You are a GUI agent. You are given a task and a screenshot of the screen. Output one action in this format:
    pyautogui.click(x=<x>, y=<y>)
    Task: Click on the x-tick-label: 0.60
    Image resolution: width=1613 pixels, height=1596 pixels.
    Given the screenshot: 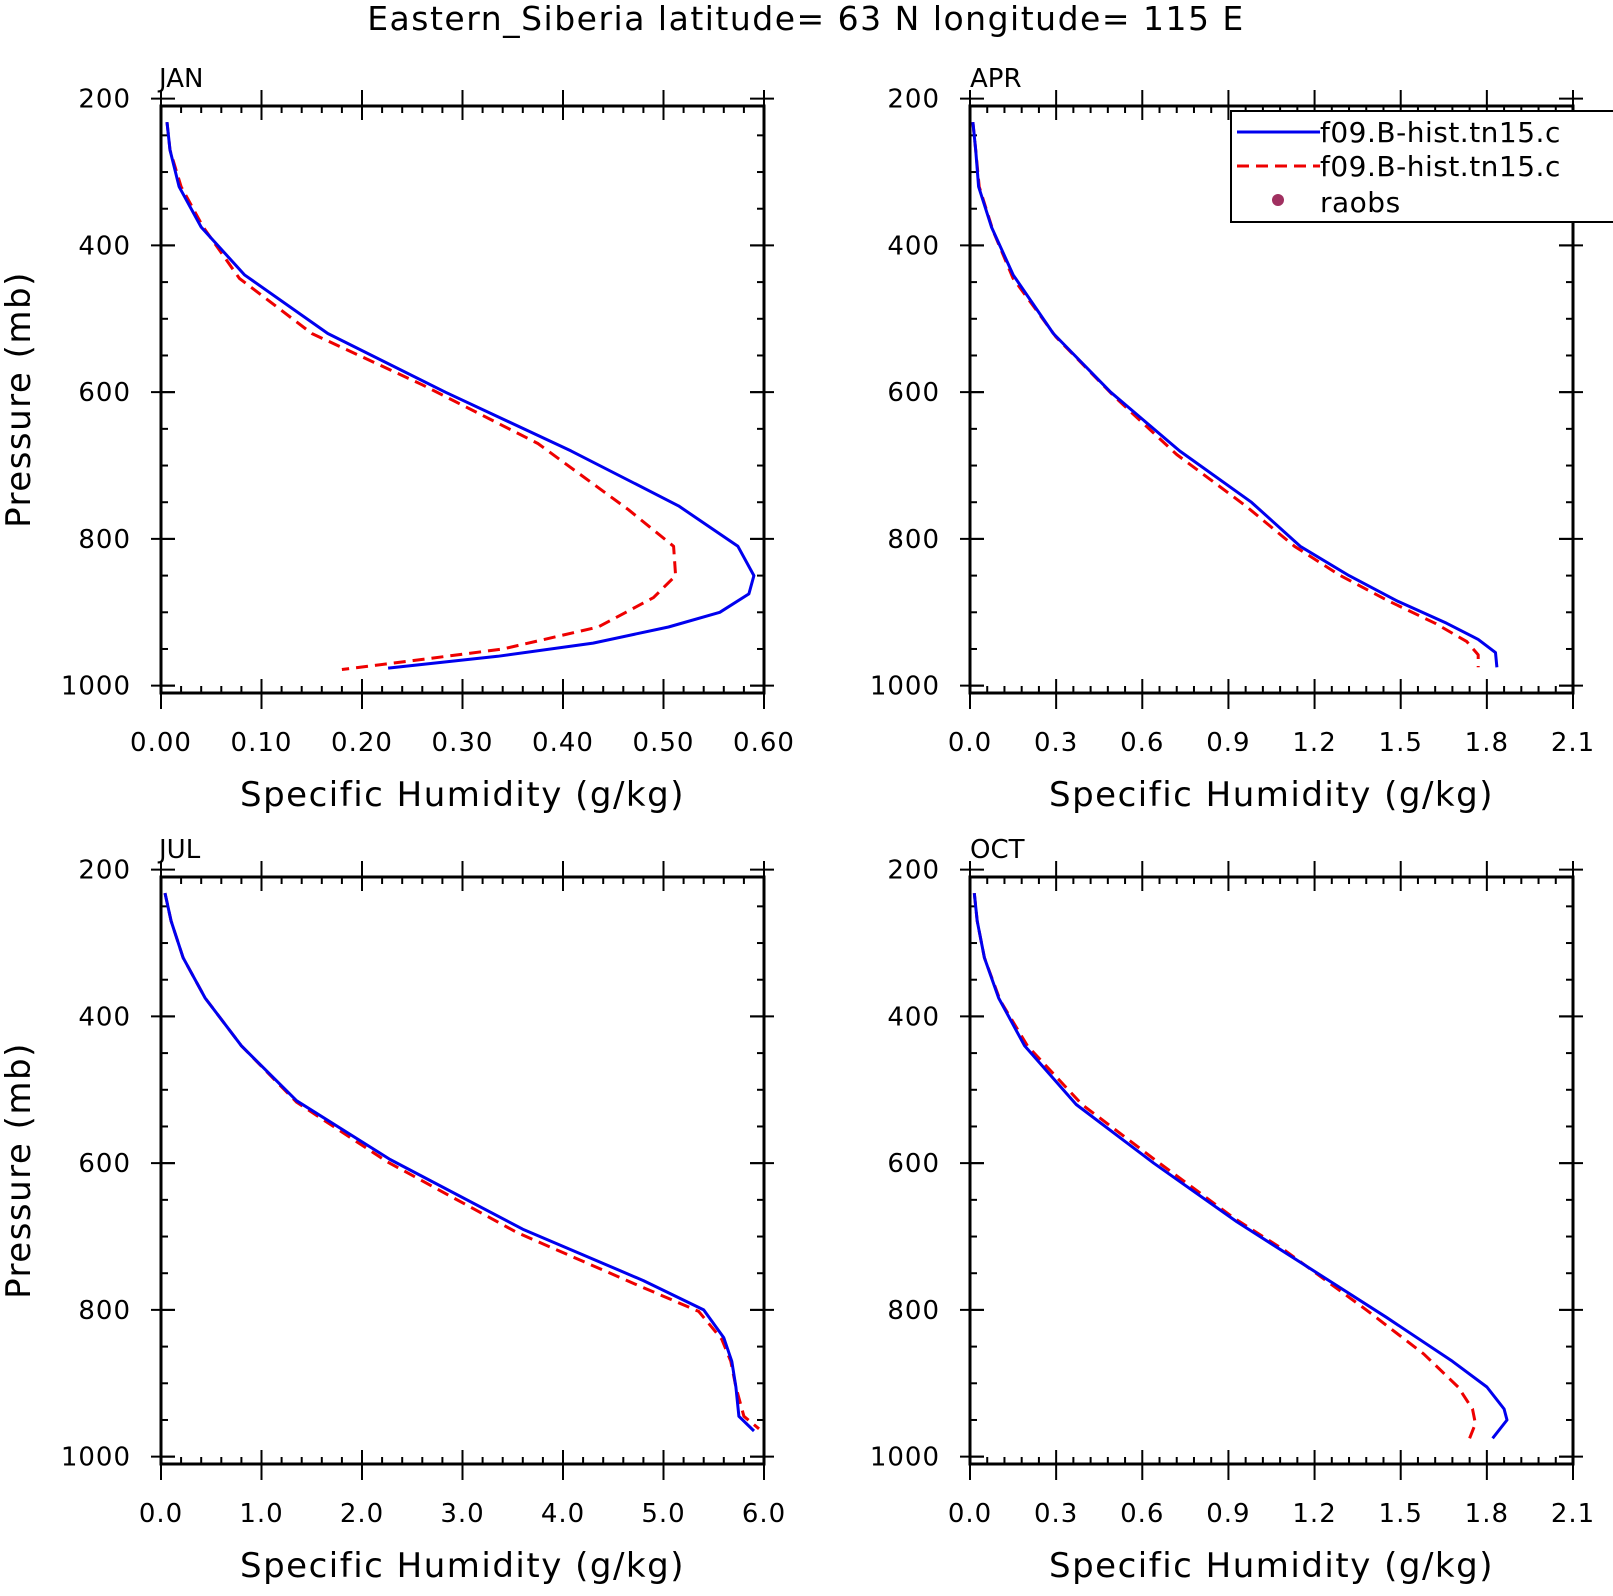 What is the action you would take?
    pyautogui.click(x=764, y=743)
    